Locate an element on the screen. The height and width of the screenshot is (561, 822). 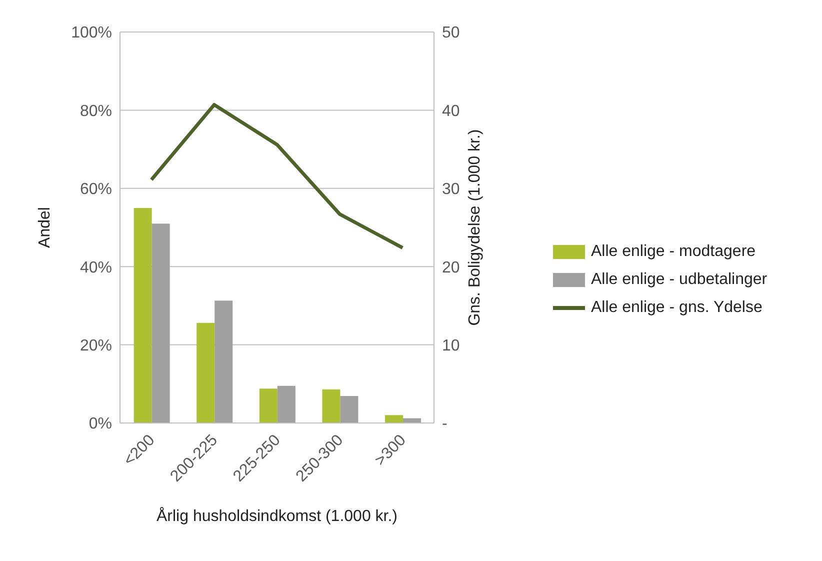
y2-tick-label: 40 is located at coordinates (451, 111).